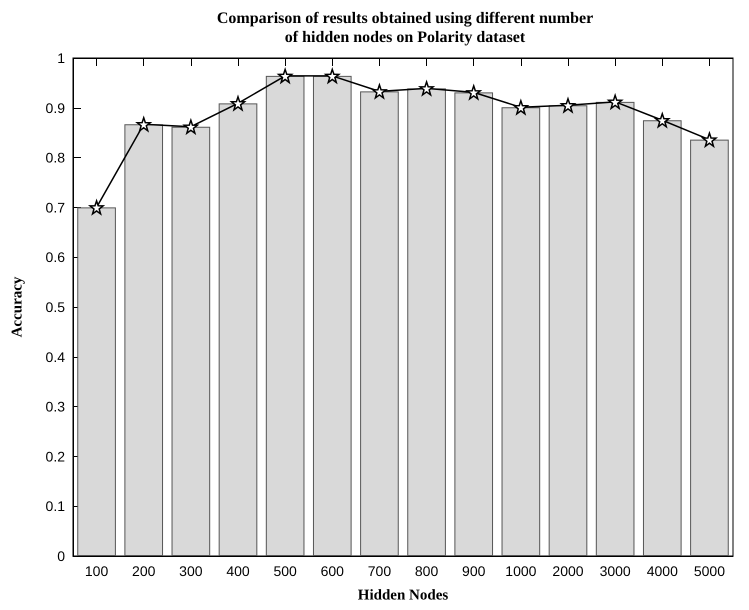 The height and width of the screenshot is (610, 749). What do you see at coordinates (56, 356) in the screenshot?
I see `y-tick-label: 0.4` at bounding box center [56, 356].